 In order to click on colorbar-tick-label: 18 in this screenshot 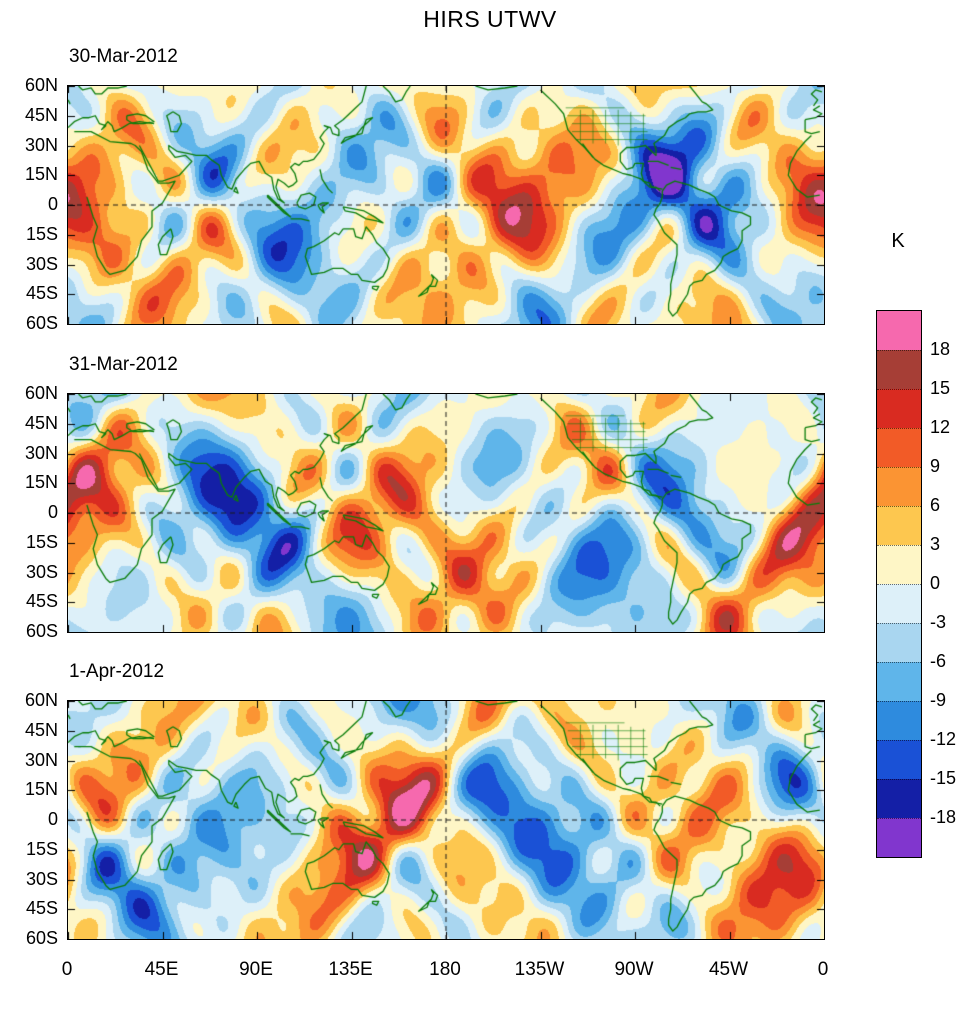, I will do `click(940, 349)`.